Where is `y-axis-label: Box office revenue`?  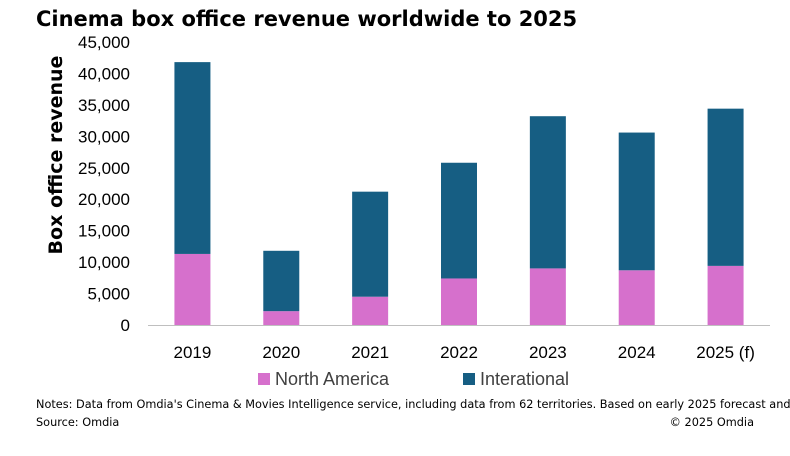 y-axis-label: Box office revenue is located at coordinates (56, 155).